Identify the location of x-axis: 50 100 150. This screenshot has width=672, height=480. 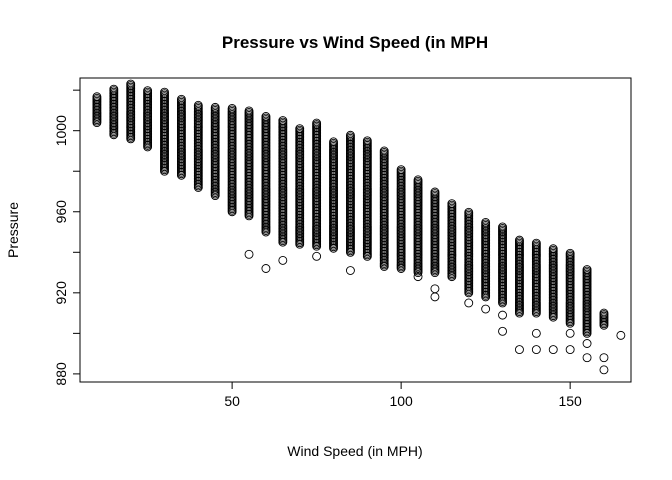
(403, 395).